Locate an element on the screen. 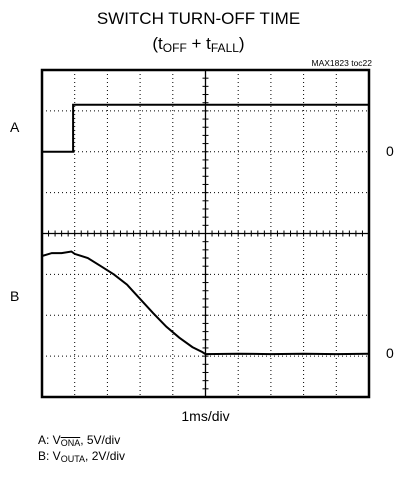 The image size is (397, 479). legend-b-suffix: , 2V/div is located at coordinates (105, 456).